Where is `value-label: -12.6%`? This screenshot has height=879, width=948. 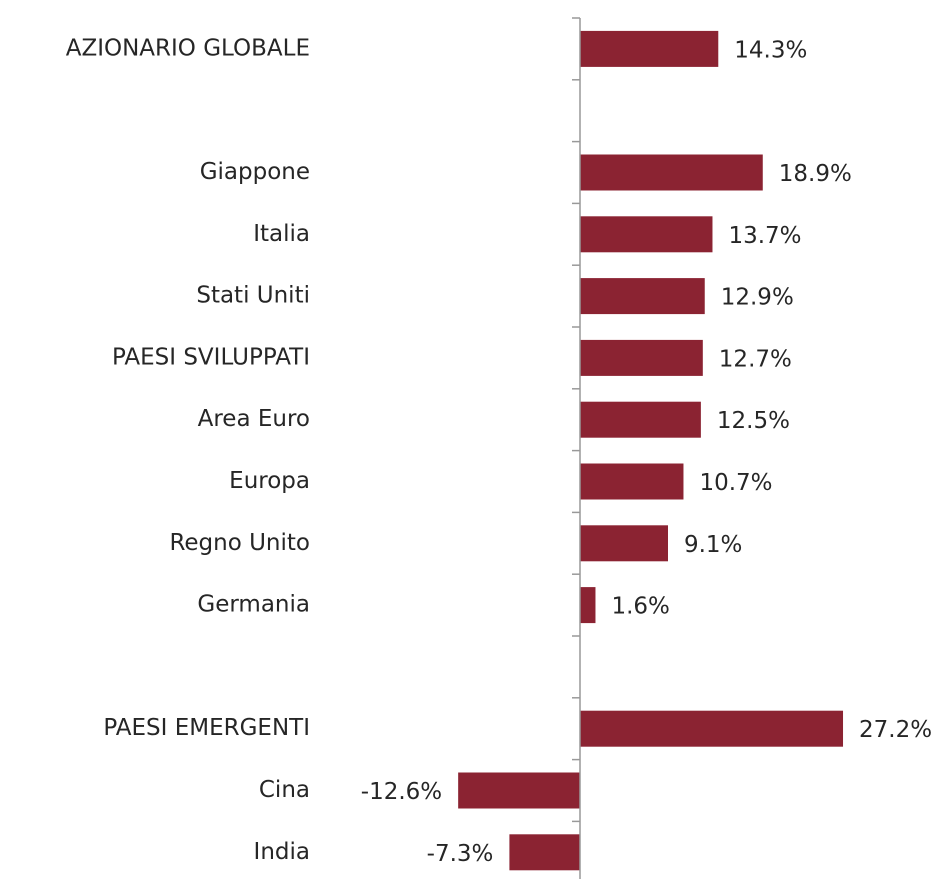
value-label: -12.6% is located at coordinates (401, 792).